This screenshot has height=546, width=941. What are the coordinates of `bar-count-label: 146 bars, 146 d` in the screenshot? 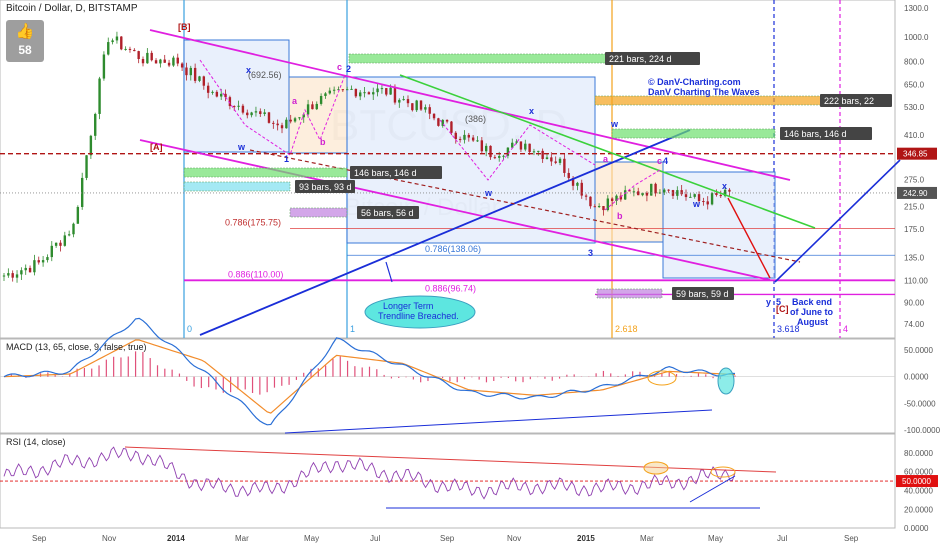 It's located at (815, 134).